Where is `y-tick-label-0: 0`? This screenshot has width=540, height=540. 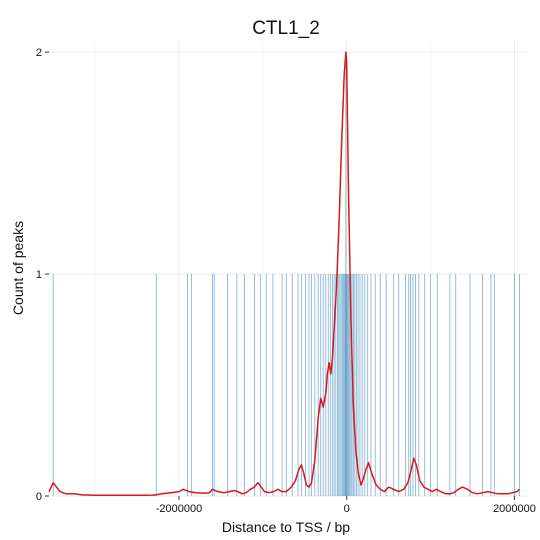 y-tick-label-0: 0 is located at coordinates (39, 497).